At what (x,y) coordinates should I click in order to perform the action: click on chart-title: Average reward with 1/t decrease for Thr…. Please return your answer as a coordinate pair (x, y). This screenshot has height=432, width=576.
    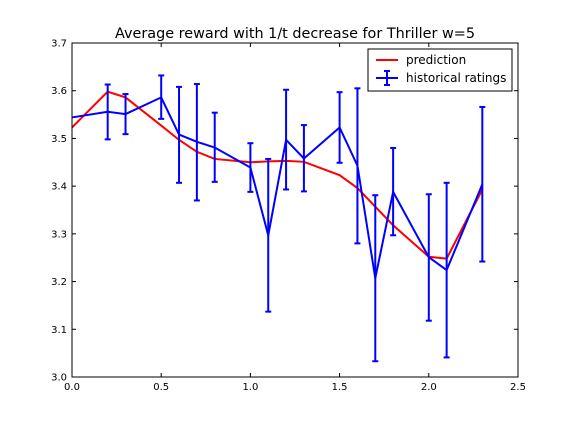
    Looking at the image, I should click on (295, 34).